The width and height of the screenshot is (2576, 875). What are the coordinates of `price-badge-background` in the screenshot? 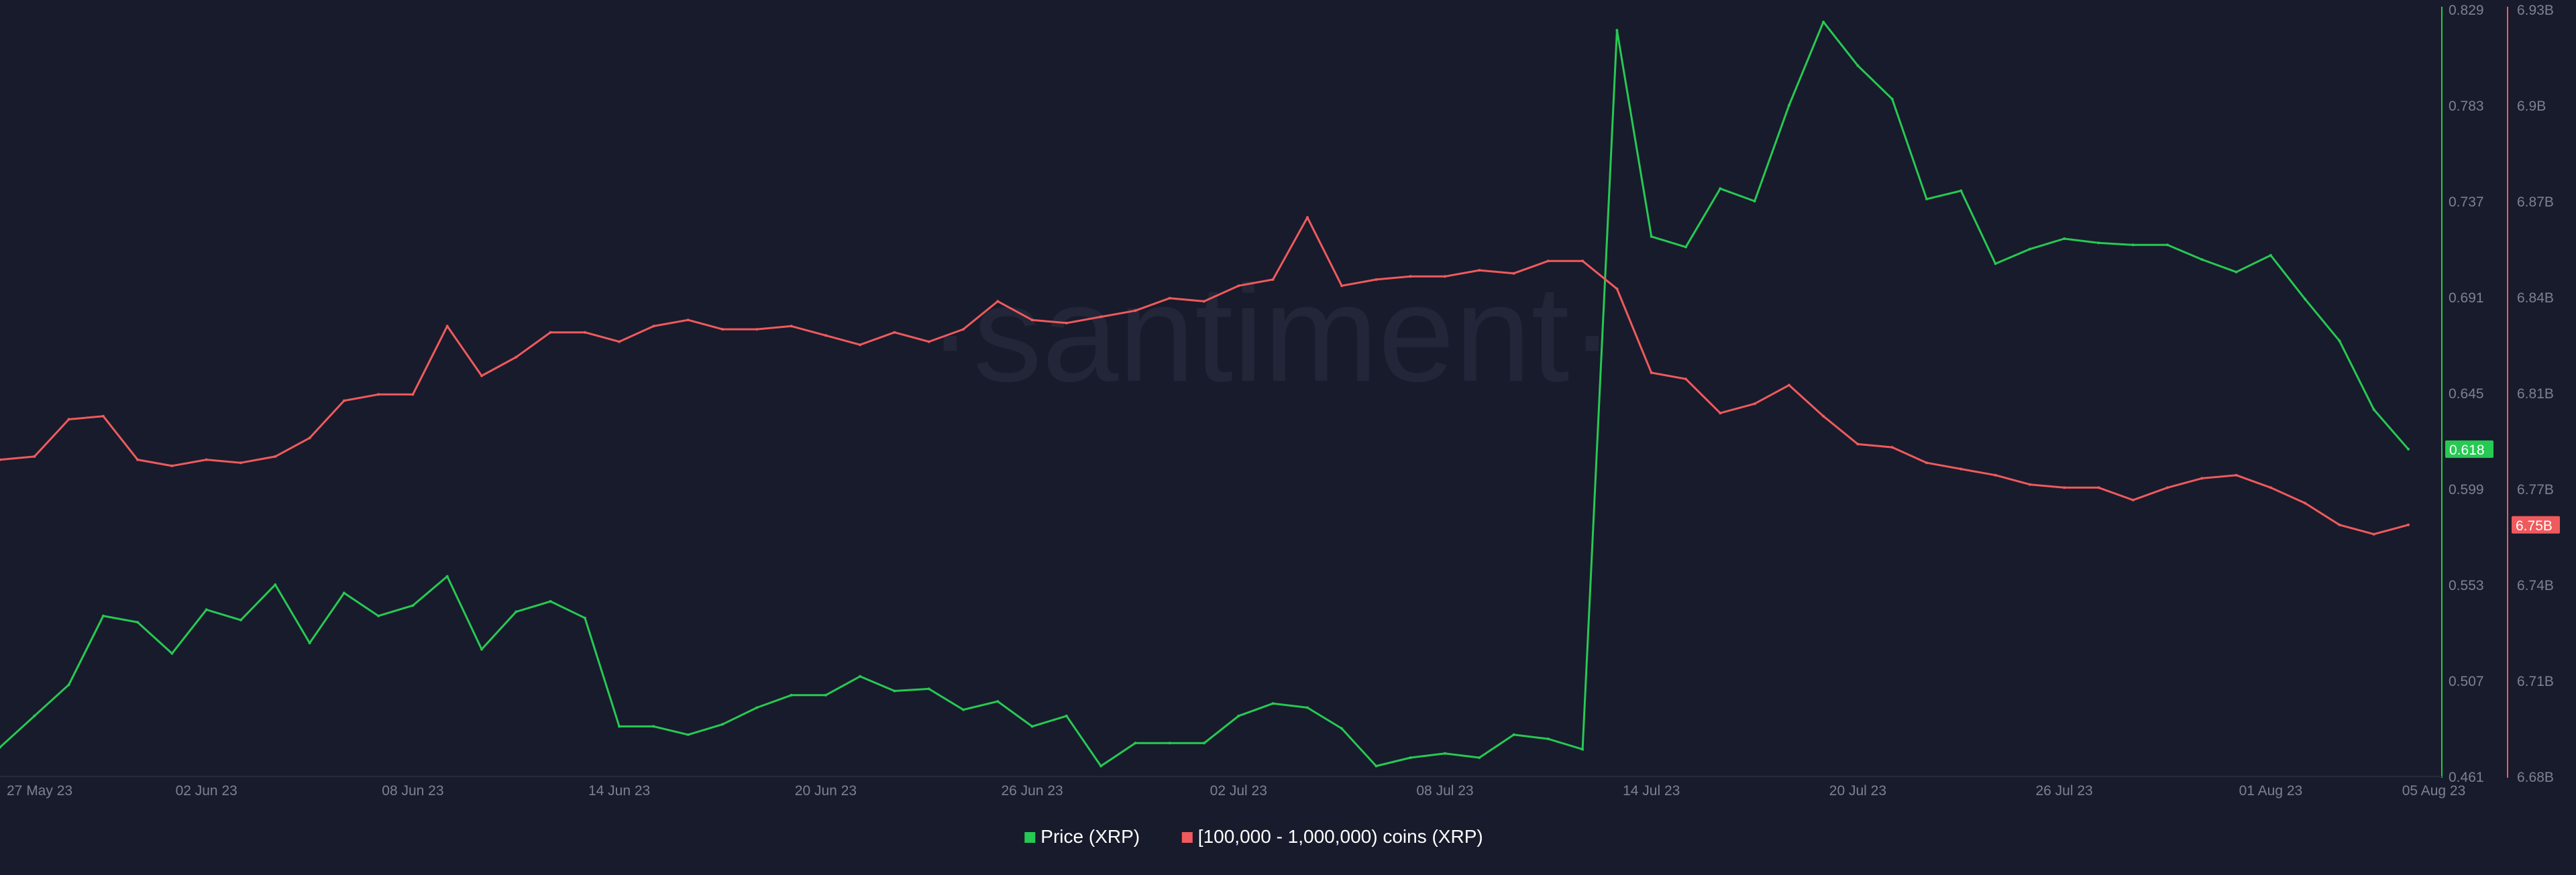 It's located at (2469, 449).